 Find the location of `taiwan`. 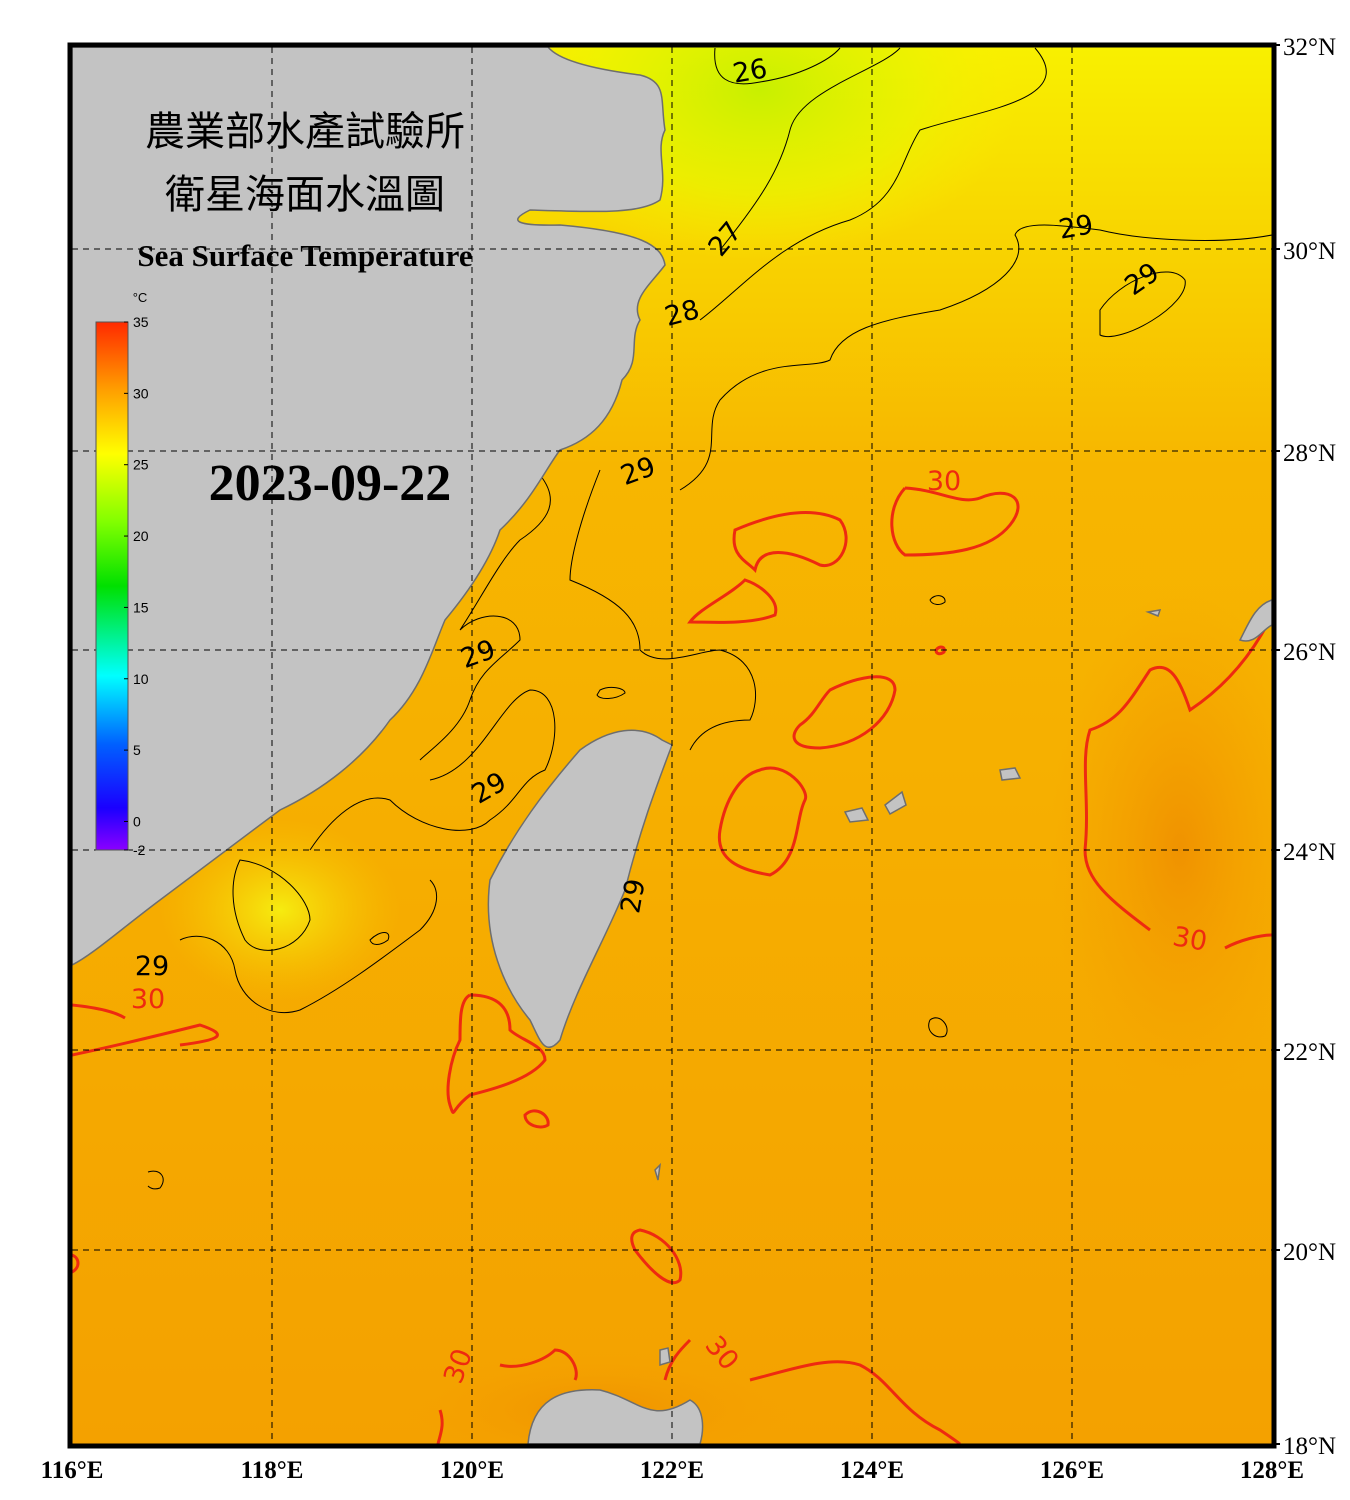

taiwan is located at coordinates (580, 889).